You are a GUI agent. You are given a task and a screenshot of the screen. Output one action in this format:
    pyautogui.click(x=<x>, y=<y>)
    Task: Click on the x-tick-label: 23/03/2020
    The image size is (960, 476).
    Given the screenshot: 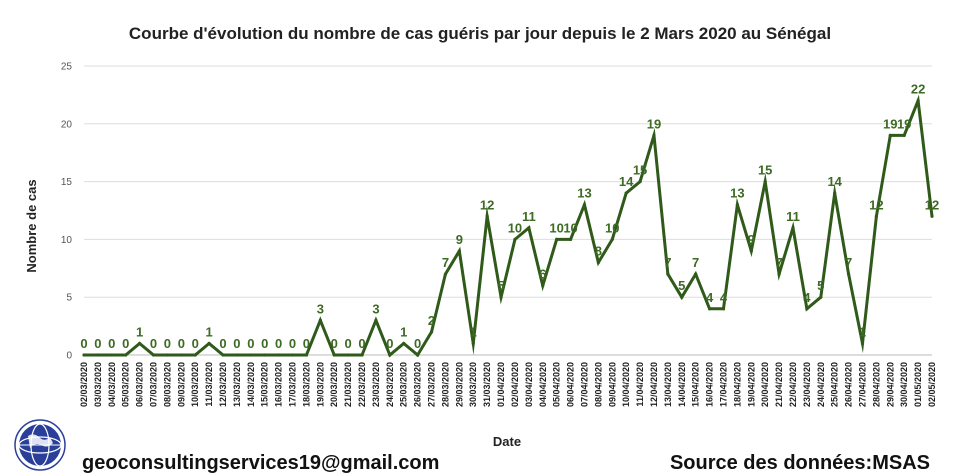 What is the action you would take?
    pyautogui.click(x=376, y=384)
    